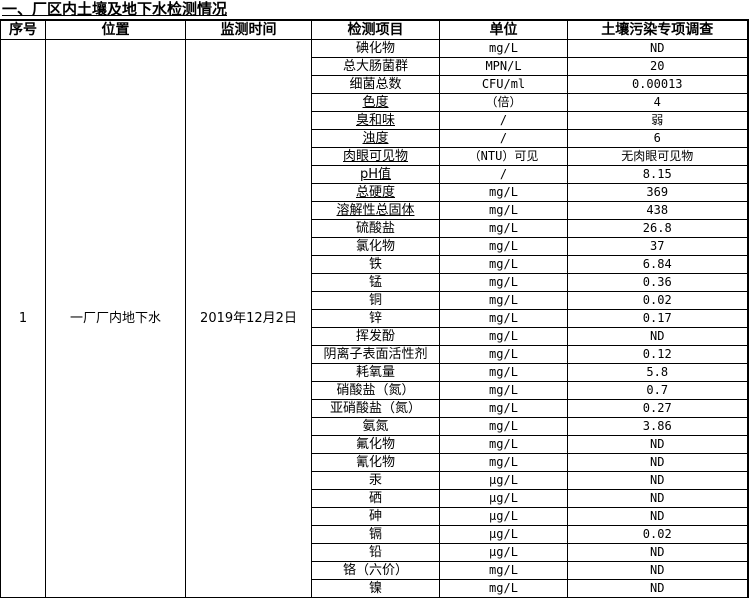  Describe the element at coordinates (375, 552) in the screenshot. I see `item-cell: 铅` at that location.